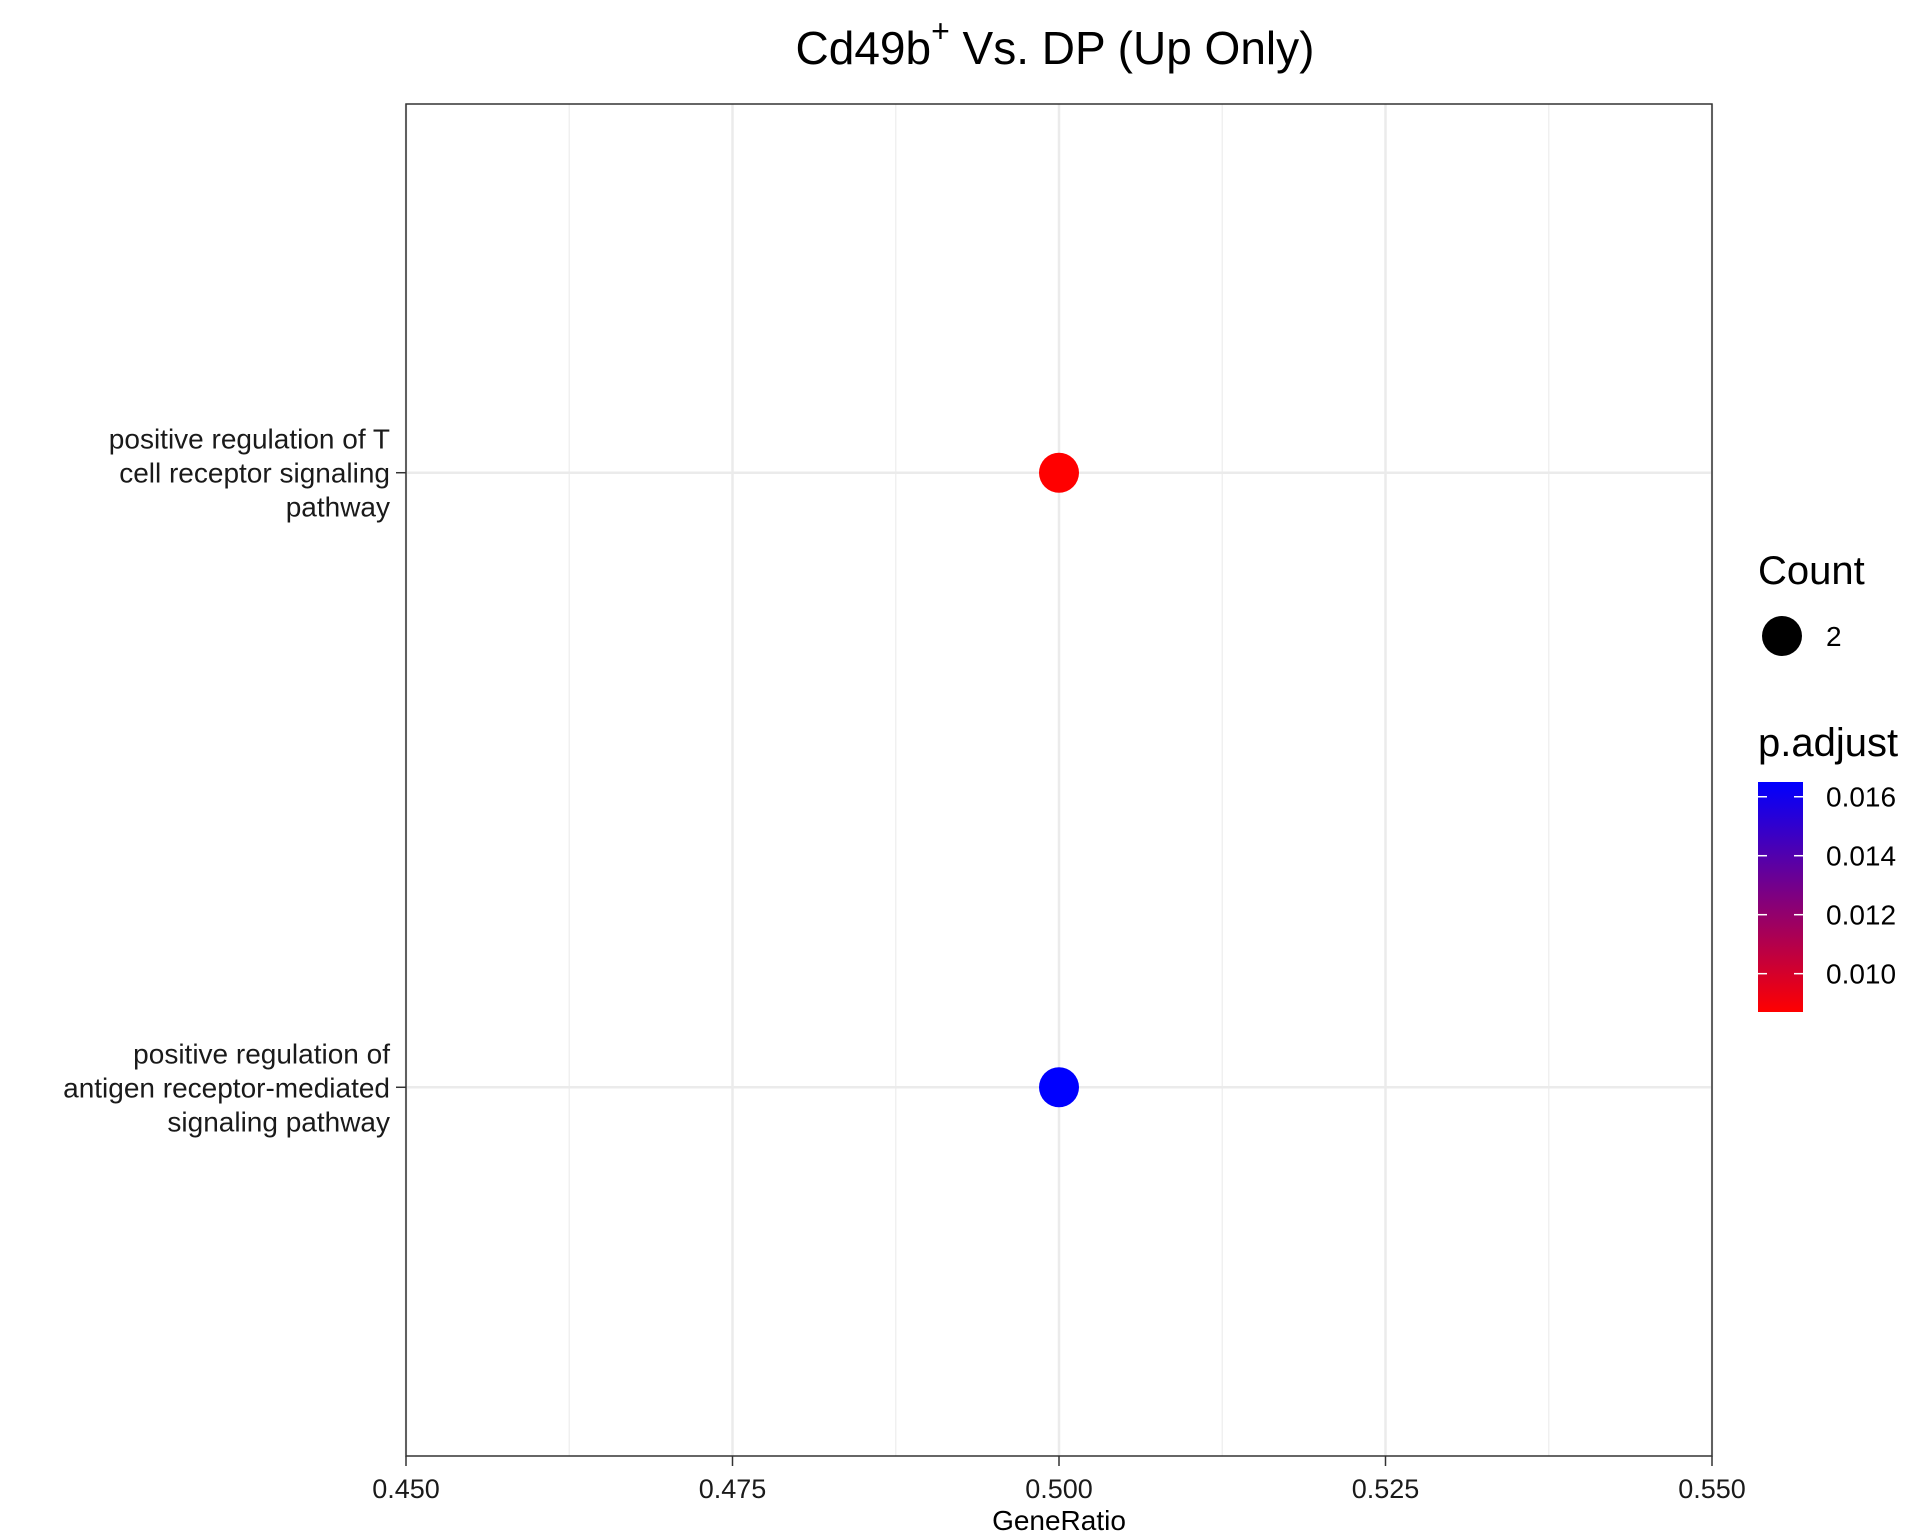  I want to click on x-tick-label: 0.475, so click(733, 1489).